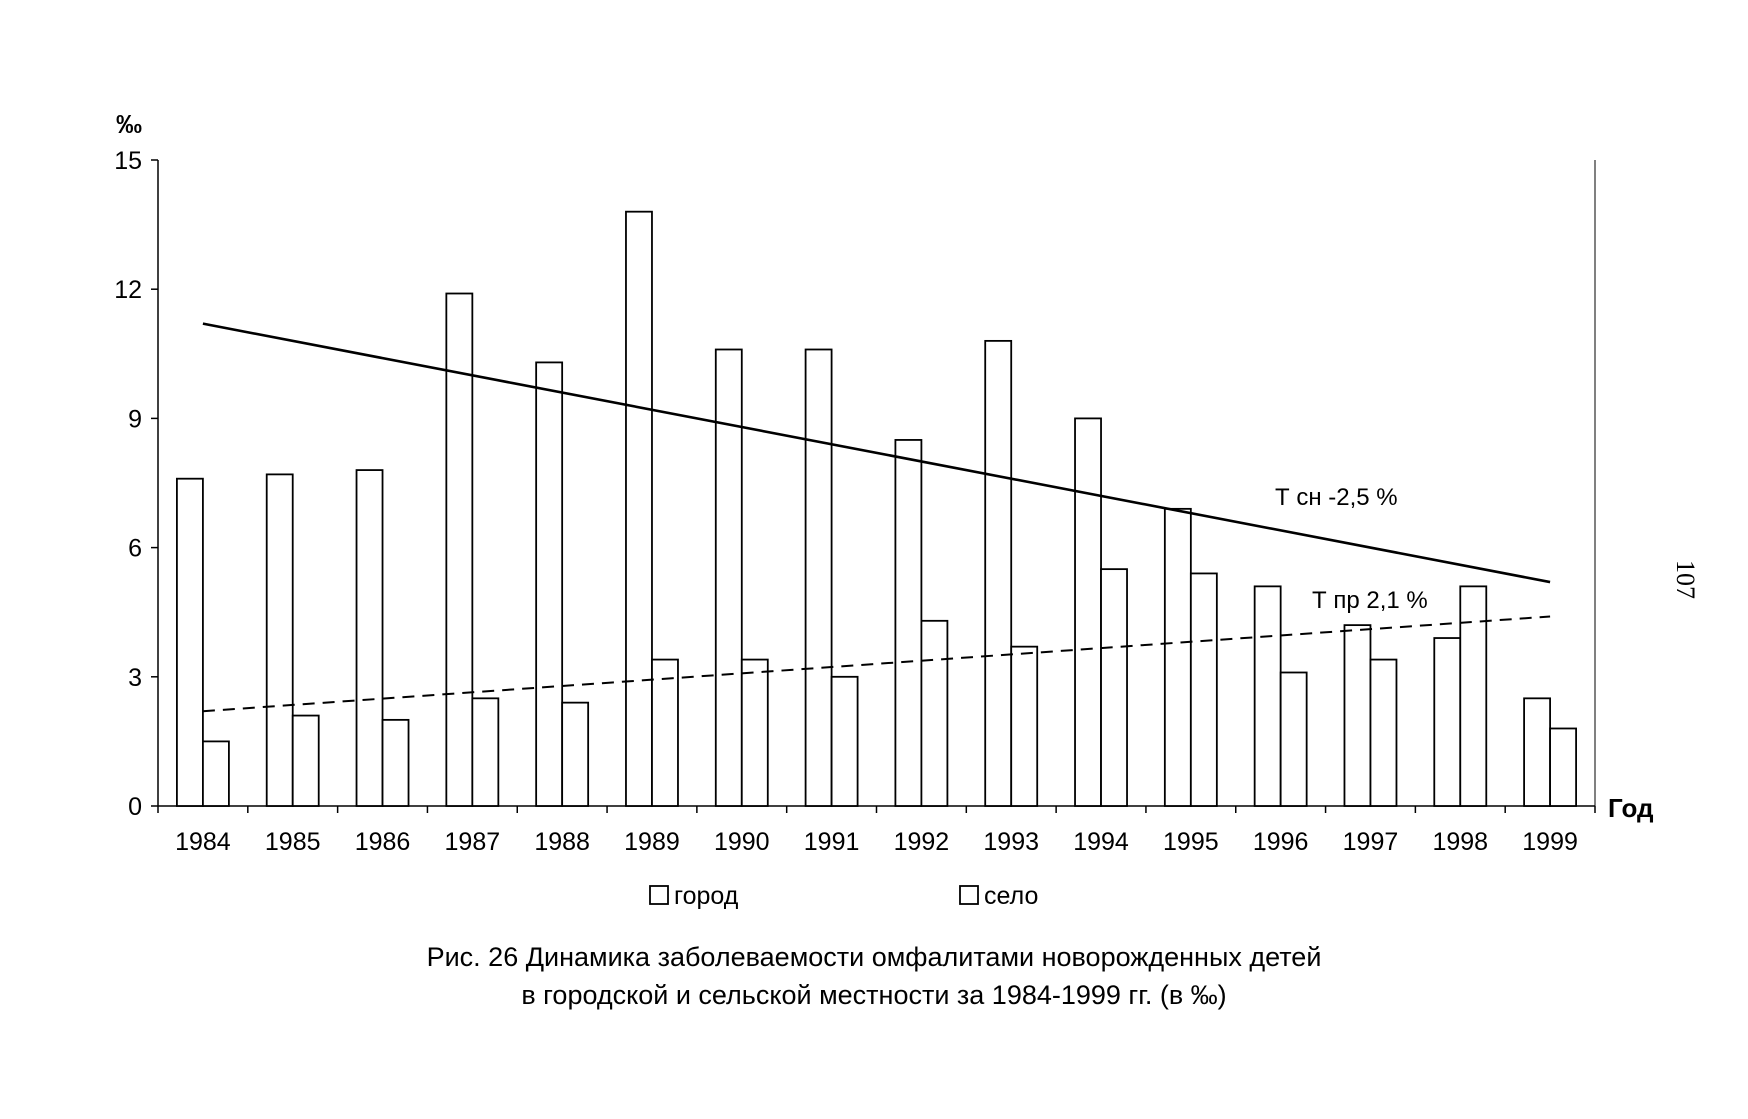 The height and width of the screenshot is (1119, 1748). Describe the element at coordinates (473, 842) in the screenshot. I see `x-tick-label: 1987` at that location.